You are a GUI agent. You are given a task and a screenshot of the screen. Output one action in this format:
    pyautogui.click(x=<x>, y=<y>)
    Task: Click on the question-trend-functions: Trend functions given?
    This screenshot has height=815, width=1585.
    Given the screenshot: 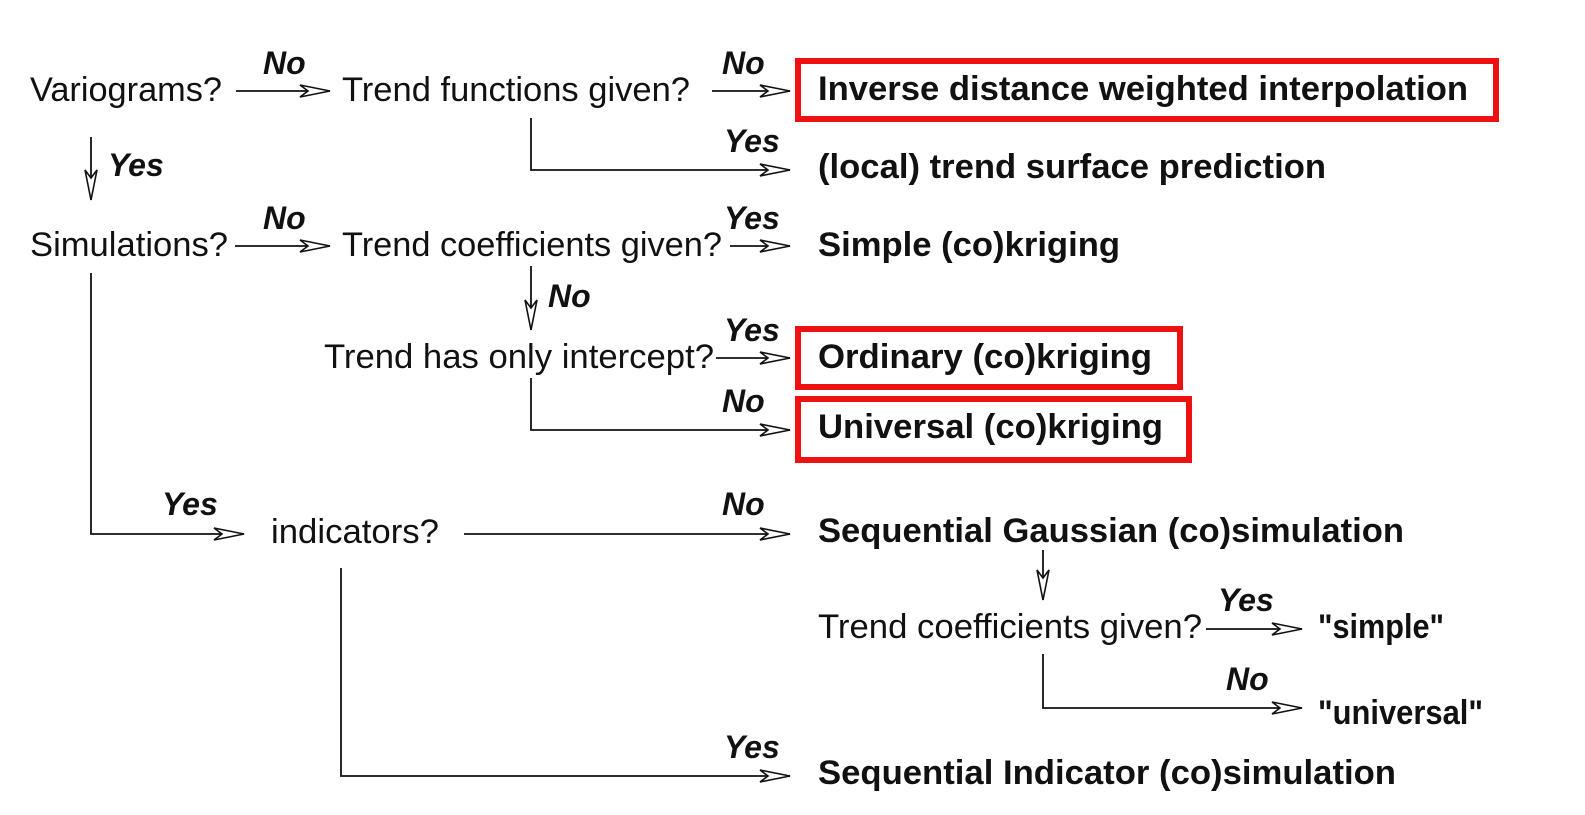 What is the action you would take?
    pyautogui.click(x=516, y=90)
    